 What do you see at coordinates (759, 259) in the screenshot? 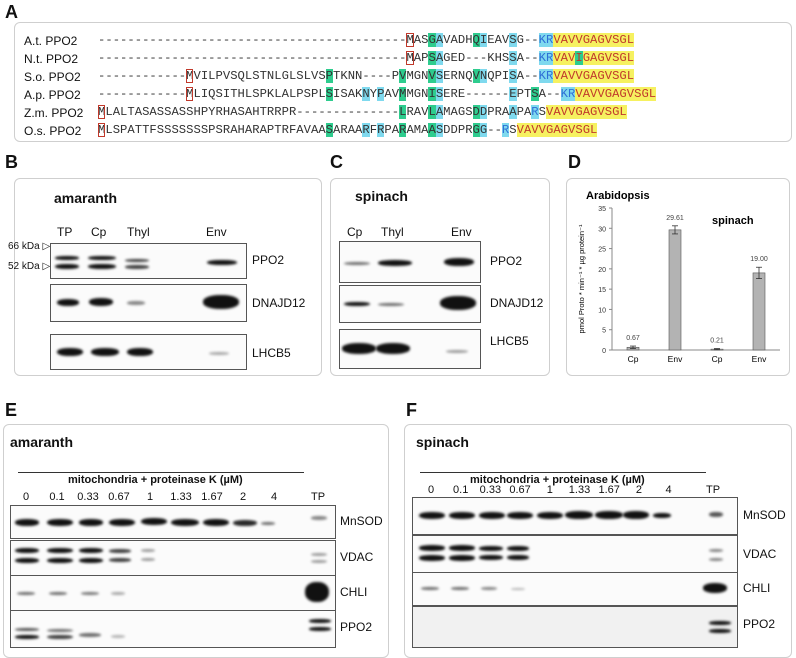
I see `data-label: 19.00` at bounding box center [759, 259].